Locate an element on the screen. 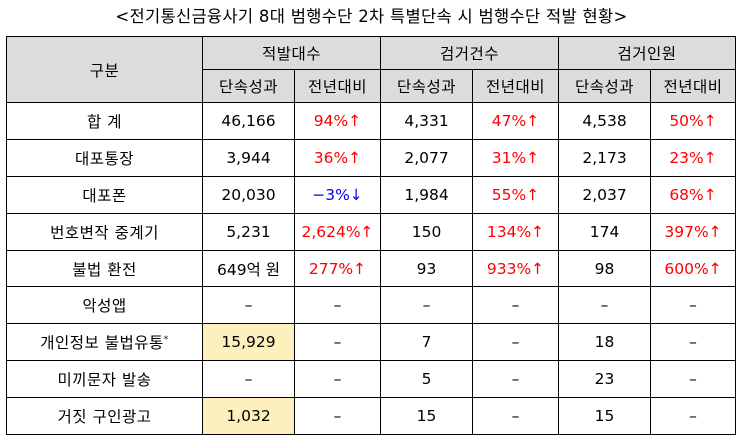 The image size is (743, 437). table-row: 대포통장 3,944 36%↑ 2,077 31%↑ 2,173 23%↑ is located at coordinates (371, 157).